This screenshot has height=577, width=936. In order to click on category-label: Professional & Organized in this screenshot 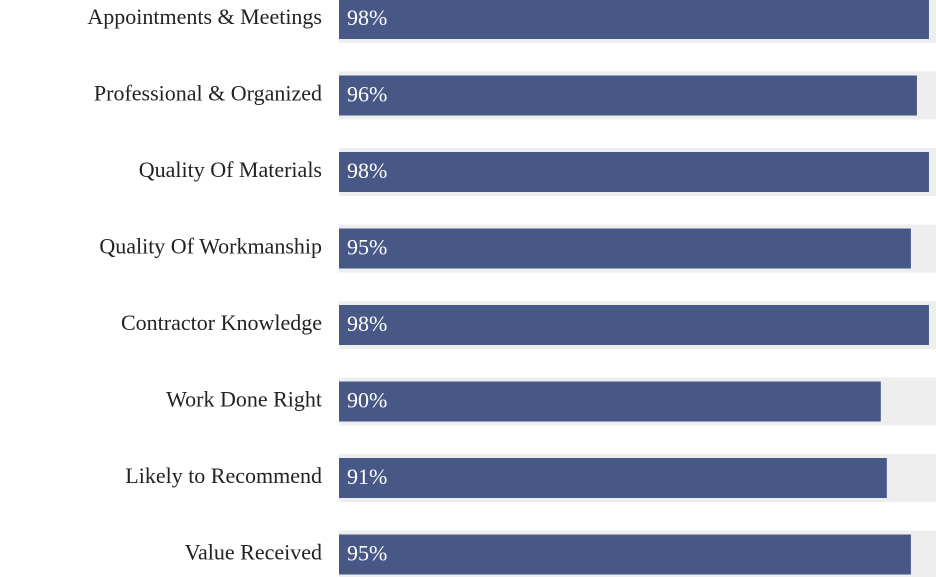, I will do `click(208, 93)`.